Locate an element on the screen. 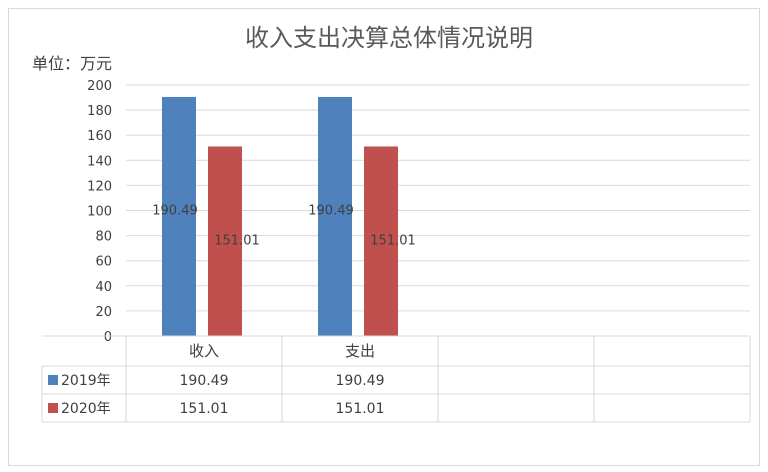 This screenshot has width=768, height=472. y-tick-label: 100 is located at coordinates (99, 212).